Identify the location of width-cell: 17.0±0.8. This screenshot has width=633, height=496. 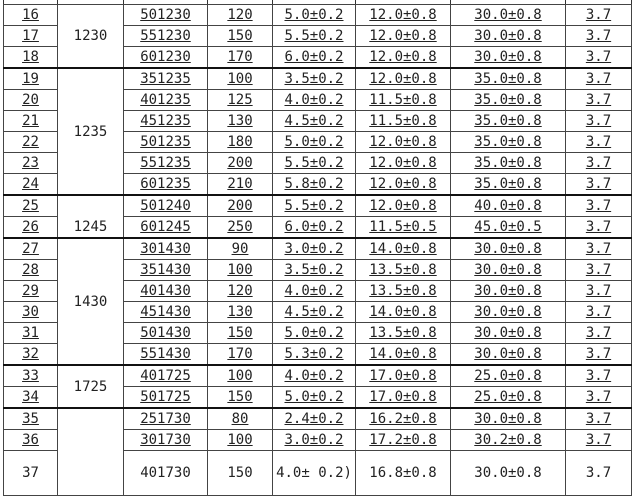
(403, 375).